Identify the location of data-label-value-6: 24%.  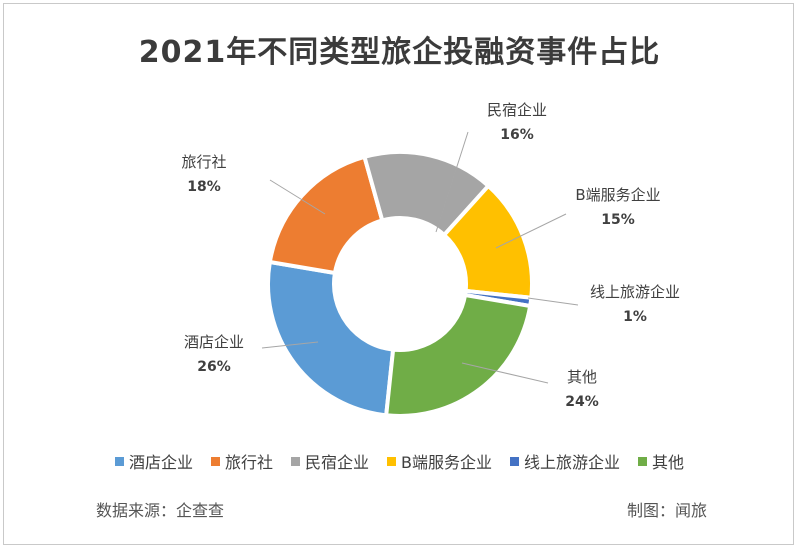
(582, 402).